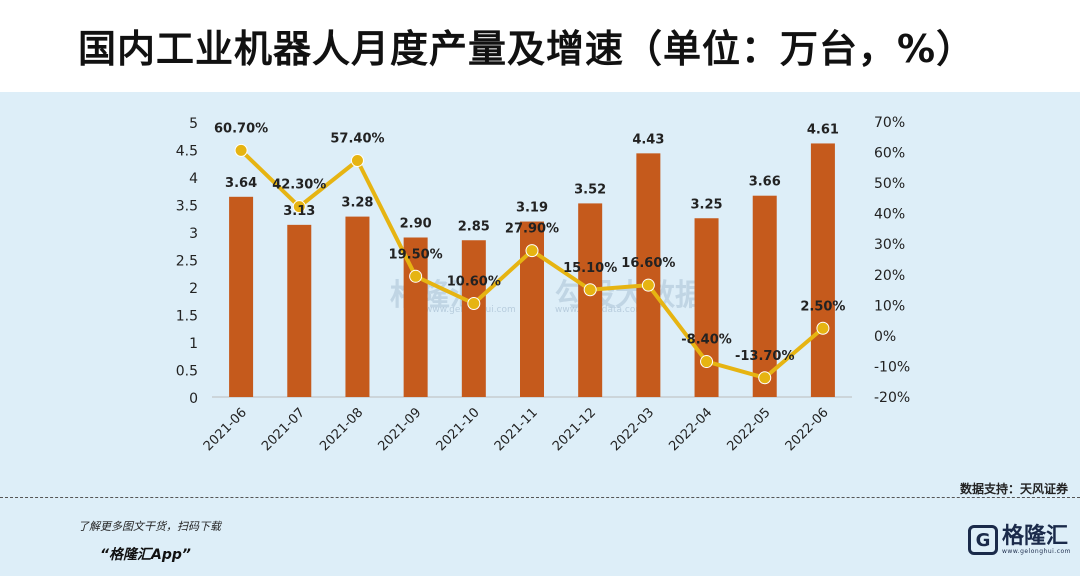 Image resolution: width=1080 pixels, height=576 pixels. What do you see at coordinates (341, 429) in the screenshot?
I see `x-tick-label: 2021-08` at bounding box center [341, 429].